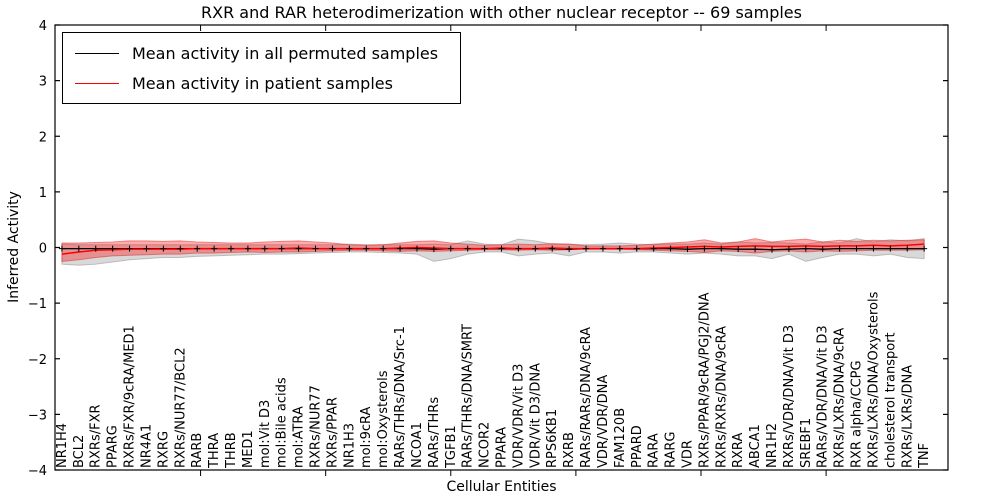  I want to click on x-category-label: NR1H4, so click(62, 445).